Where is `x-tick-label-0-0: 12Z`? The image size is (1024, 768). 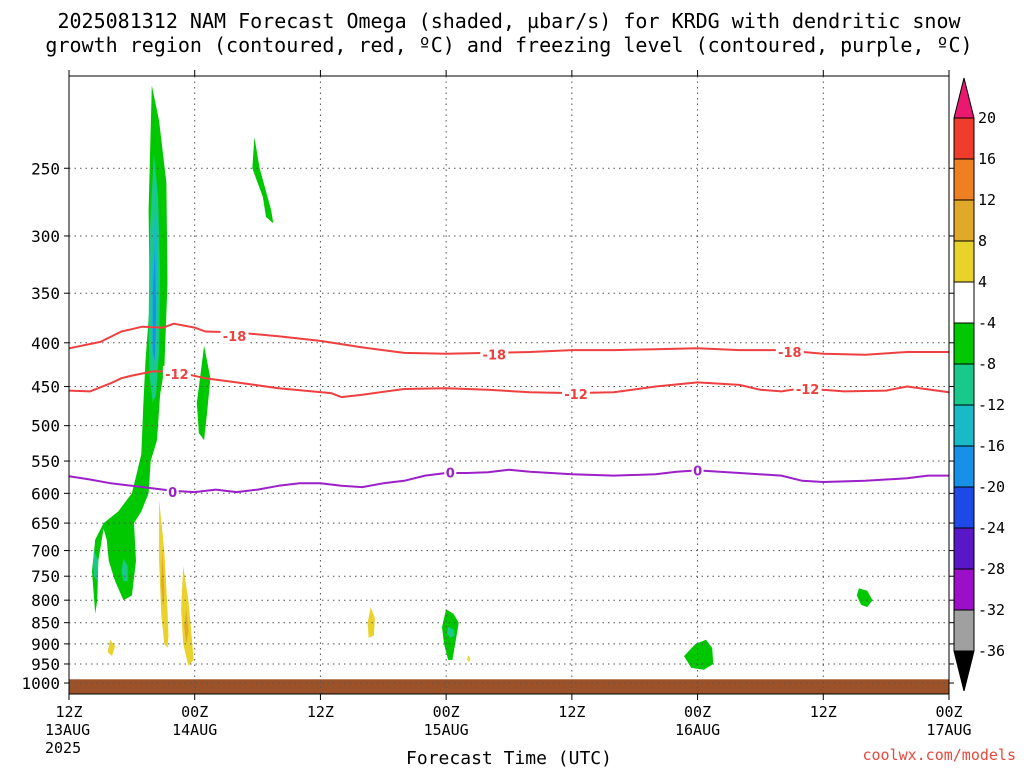
x-tick-label-0-0: 12Z is located at coordinates (68, 712).